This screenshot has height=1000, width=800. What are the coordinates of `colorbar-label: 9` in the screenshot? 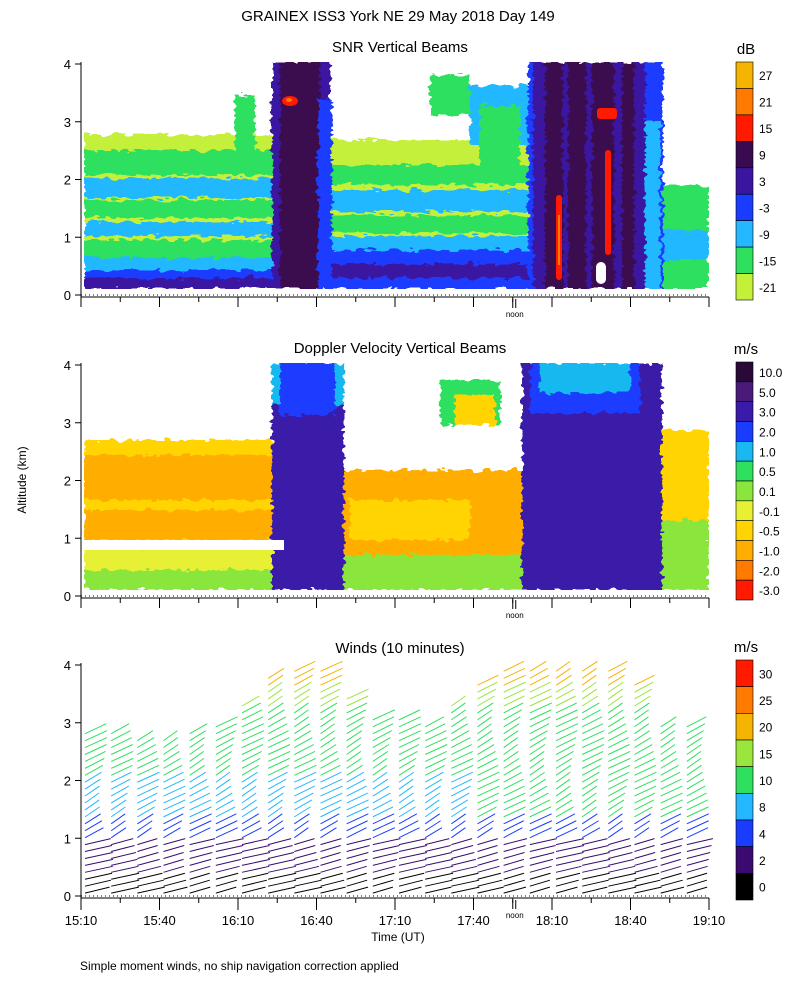 It's located at (762, 156).